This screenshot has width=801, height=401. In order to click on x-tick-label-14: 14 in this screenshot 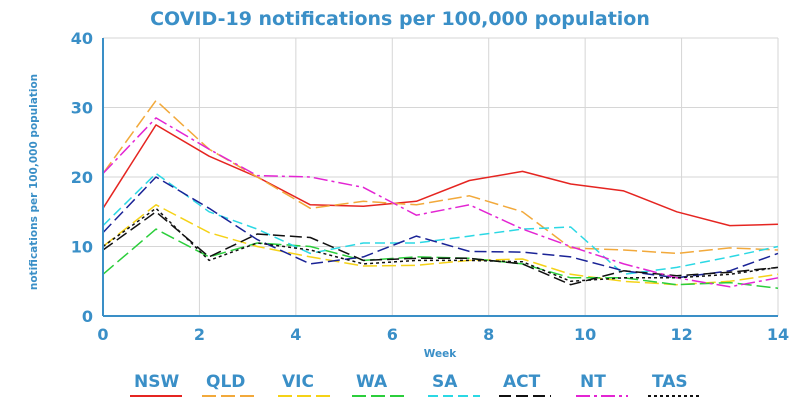, I will do `click(778, 334)`.